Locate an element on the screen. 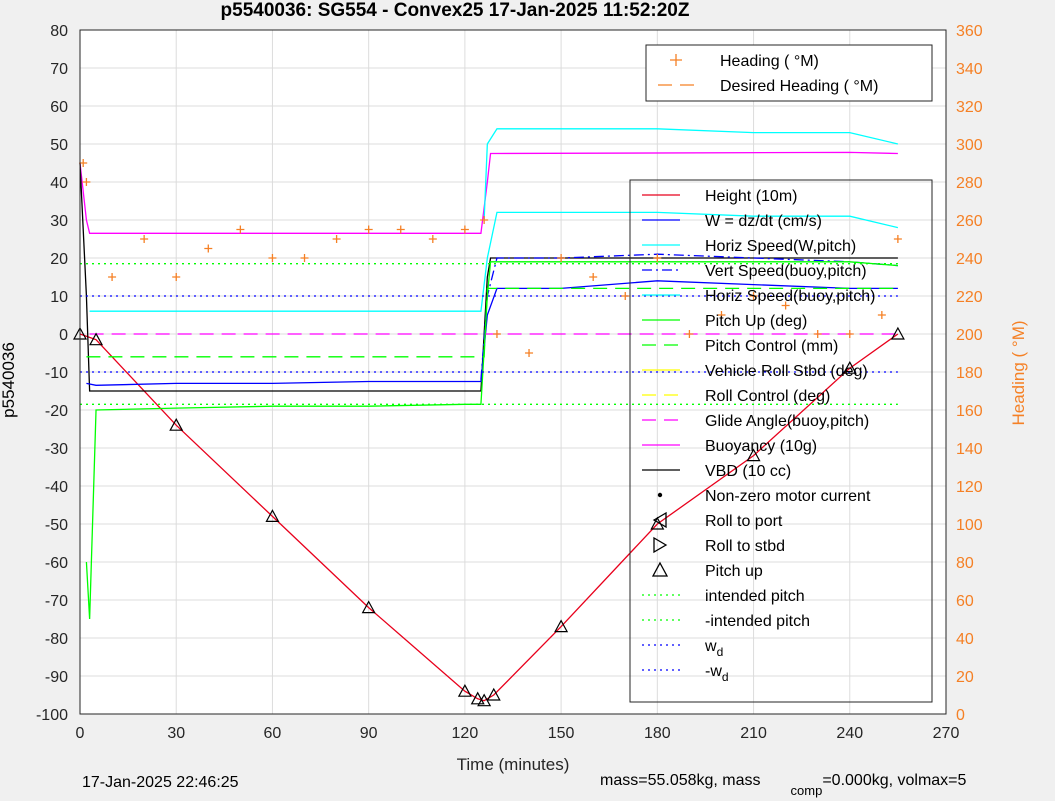 Image resolution: width=1055 pixels, height=801 pixels. footer-mass-text: mass=55.058kg, mass is located at coordinates (680, 780).